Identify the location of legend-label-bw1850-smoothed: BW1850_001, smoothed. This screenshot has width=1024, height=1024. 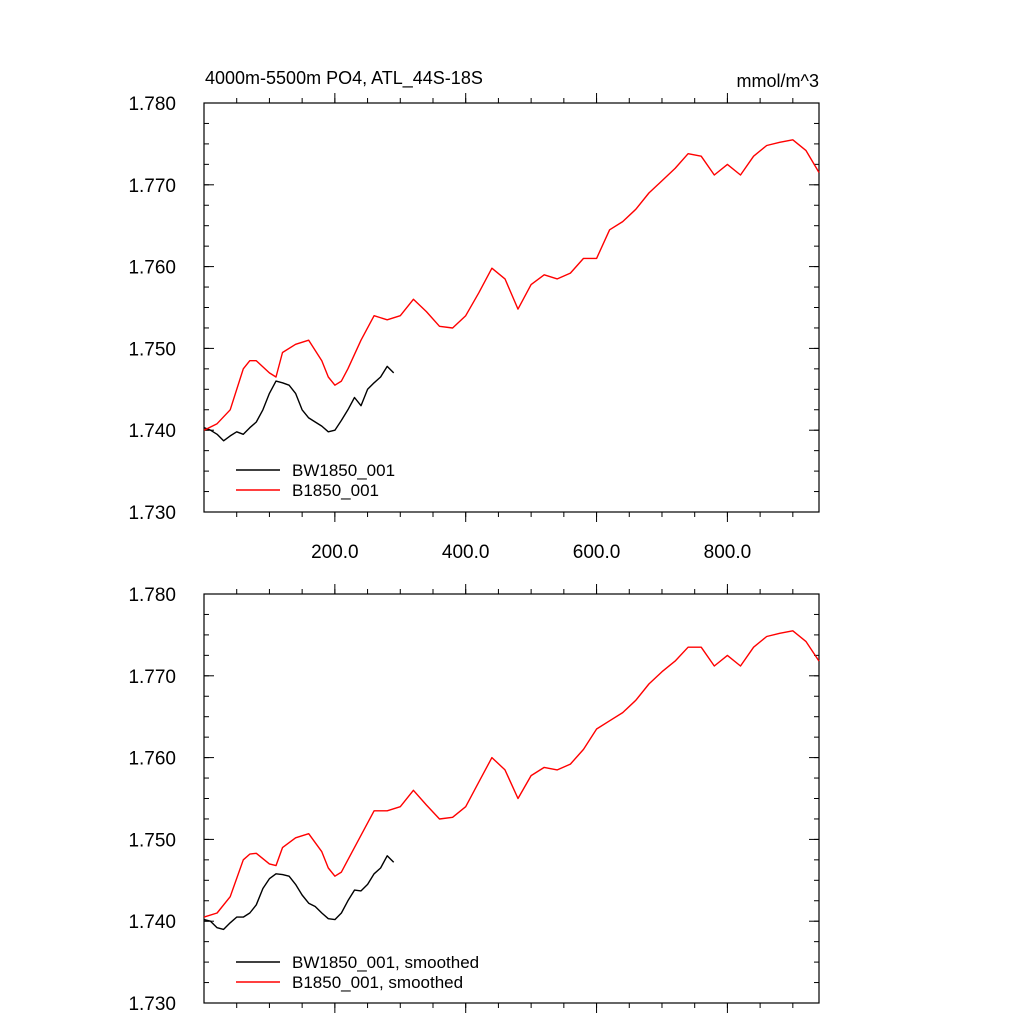
(385, 962).